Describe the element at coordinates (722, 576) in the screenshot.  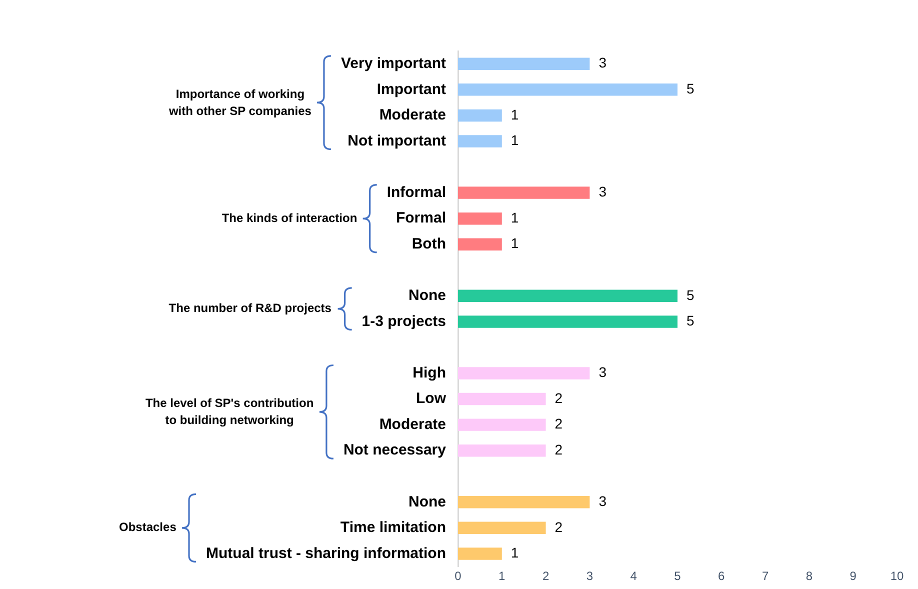
I see `x-tick-label: 6` at that location.